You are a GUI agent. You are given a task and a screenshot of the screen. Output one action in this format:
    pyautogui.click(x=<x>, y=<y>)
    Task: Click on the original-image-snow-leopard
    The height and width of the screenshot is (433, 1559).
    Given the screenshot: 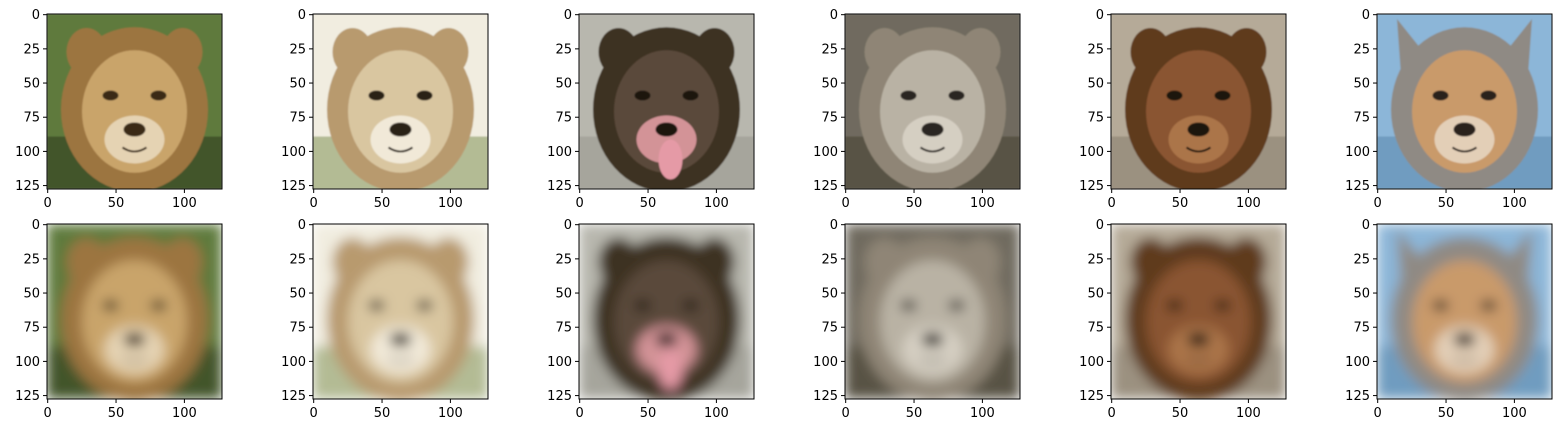 What is the action you would take?
    pyautogui.click(x=932, y=101)
    